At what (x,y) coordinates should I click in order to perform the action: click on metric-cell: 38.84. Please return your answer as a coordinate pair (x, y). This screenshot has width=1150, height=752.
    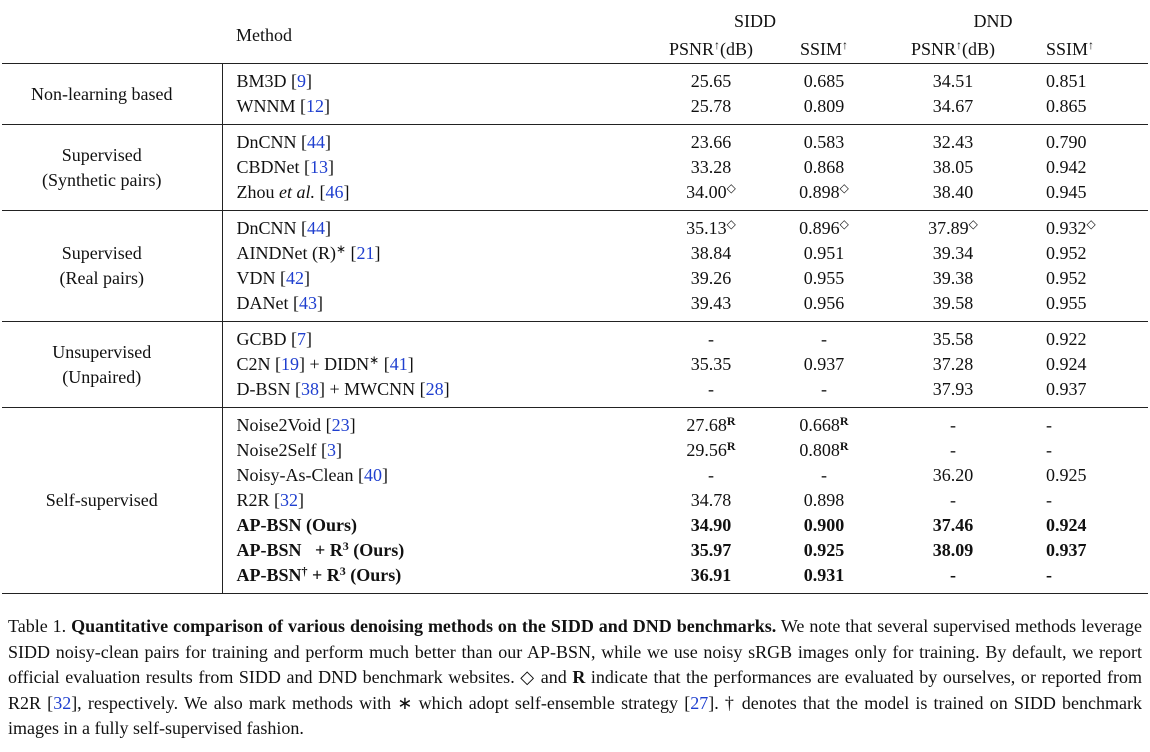
    Looking at the image, I should click on (711, 253).